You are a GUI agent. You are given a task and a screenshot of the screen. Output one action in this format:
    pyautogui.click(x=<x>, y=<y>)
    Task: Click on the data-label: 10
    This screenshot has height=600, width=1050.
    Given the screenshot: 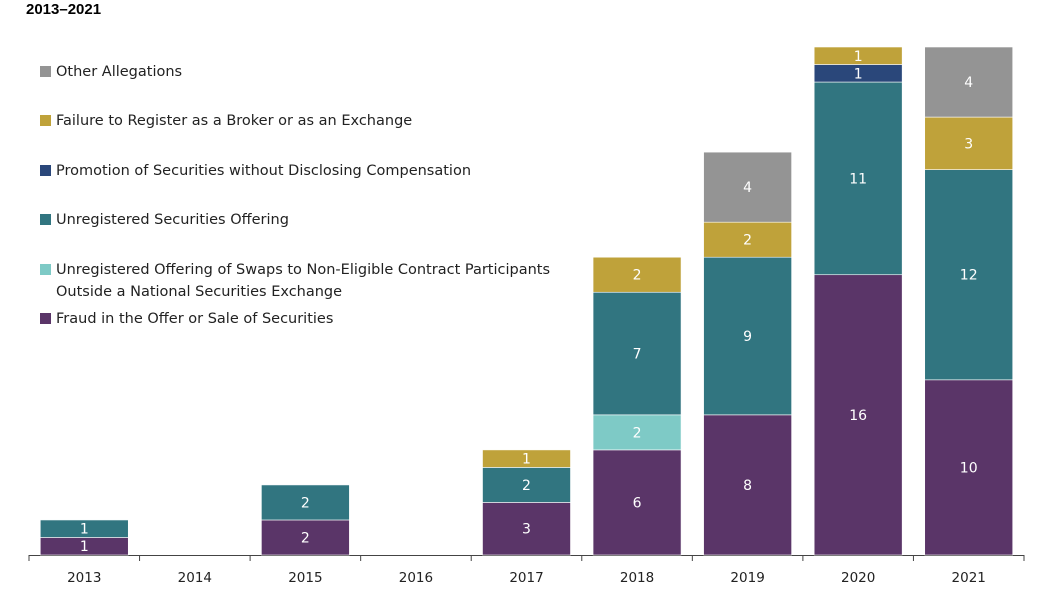 What is the action you would take?
    pyautogui.click(x=969, y=468)
    